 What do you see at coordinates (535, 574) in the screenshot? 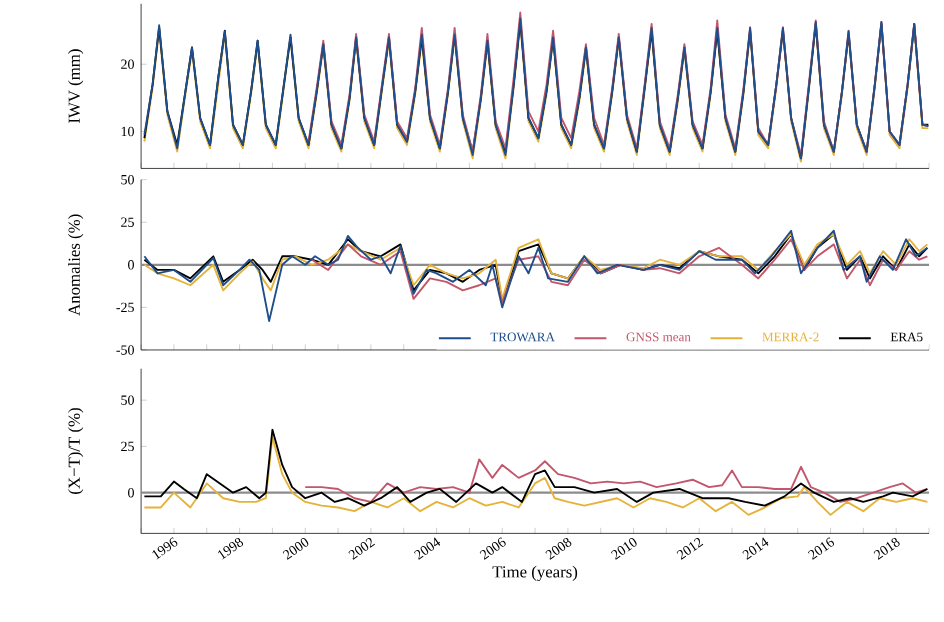
I see `x-axis-title: Time (years)` at bounding box center [535, 574].